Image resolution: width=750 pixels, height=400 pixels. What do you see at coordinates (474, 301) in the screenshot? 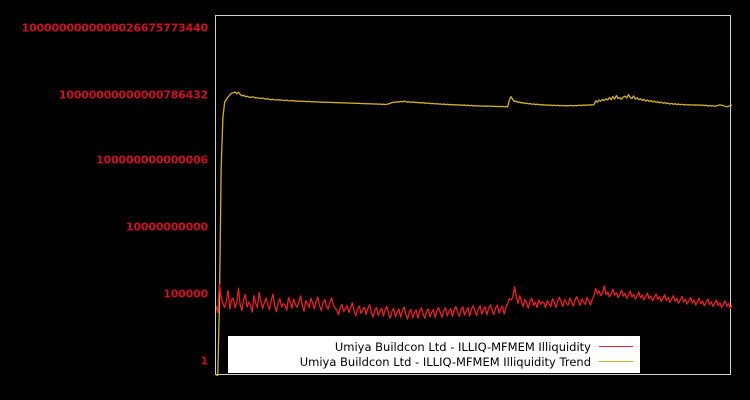
I see `series-line-illiquidity` at bounding box center [474, 301].